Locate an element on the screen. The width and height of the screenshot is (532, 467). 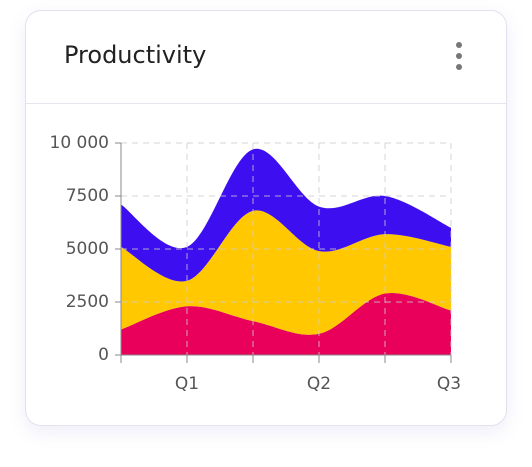
y-tick-label: 0 is located at coordinates (103, 355).